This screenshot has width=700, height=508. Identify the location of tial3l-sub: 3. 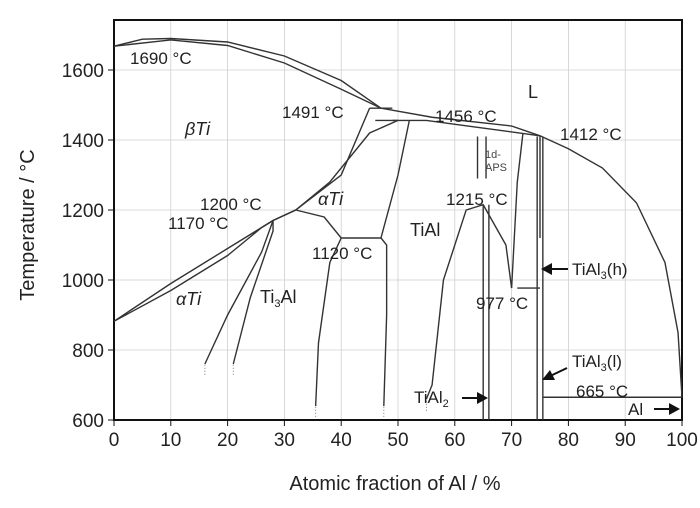
(604, 368).